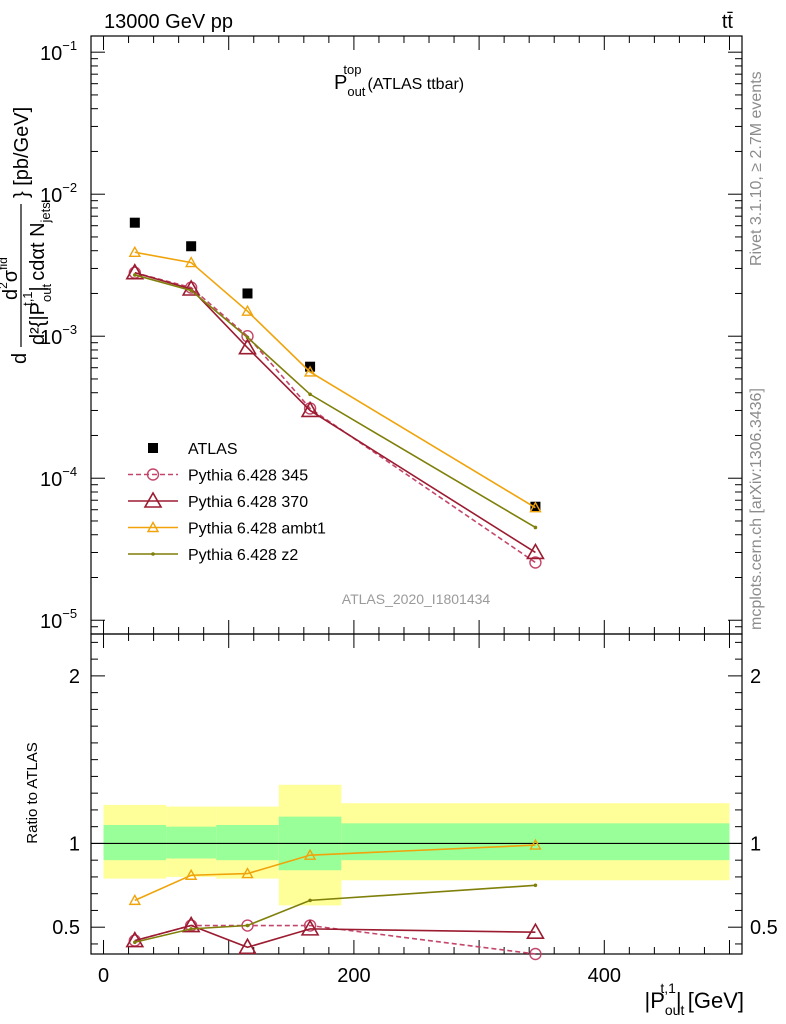 The height and width of the screenshot is (1024, 786). What do you see at coordinates (58, 619) in the screenshot?
I see `y-tick-label: 10⁻⁵` at bounding box center [58, 619].